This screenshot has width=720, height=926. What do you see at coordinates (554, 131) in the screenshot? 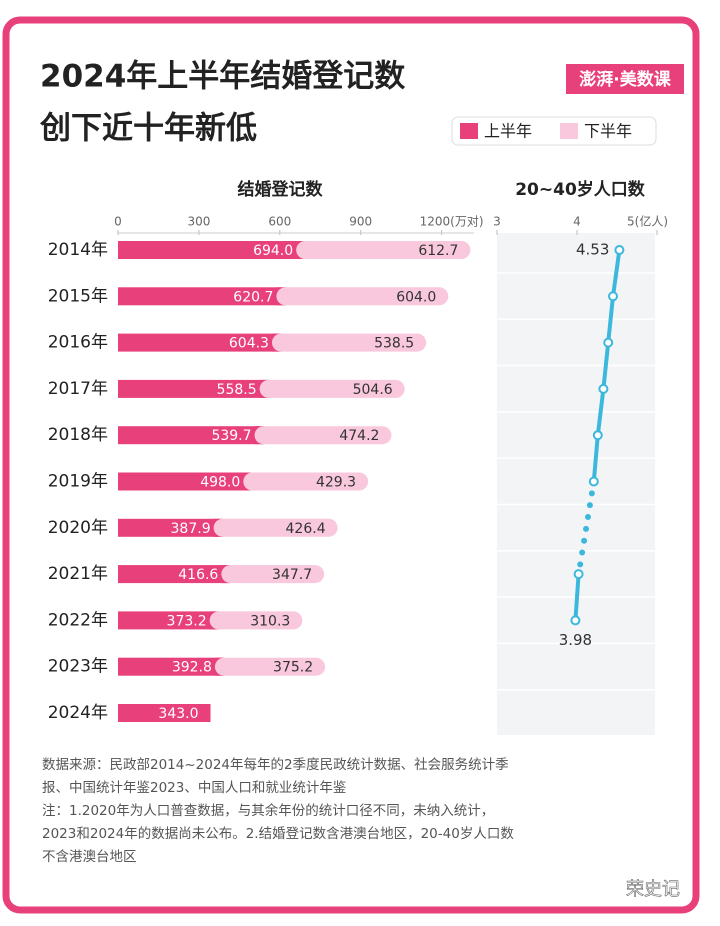
I see `legend-box` at bounding box center [554, 131].